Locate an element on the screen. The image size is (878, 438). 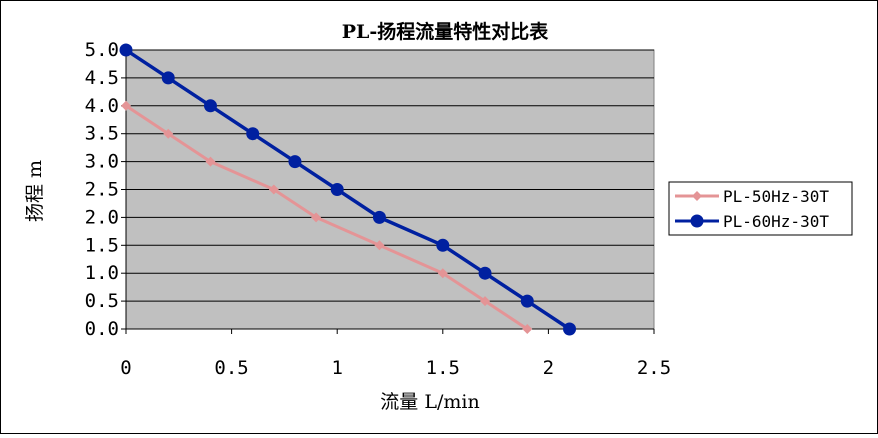
y-tick-label: 2.0 is located at coordinates (102, 217).